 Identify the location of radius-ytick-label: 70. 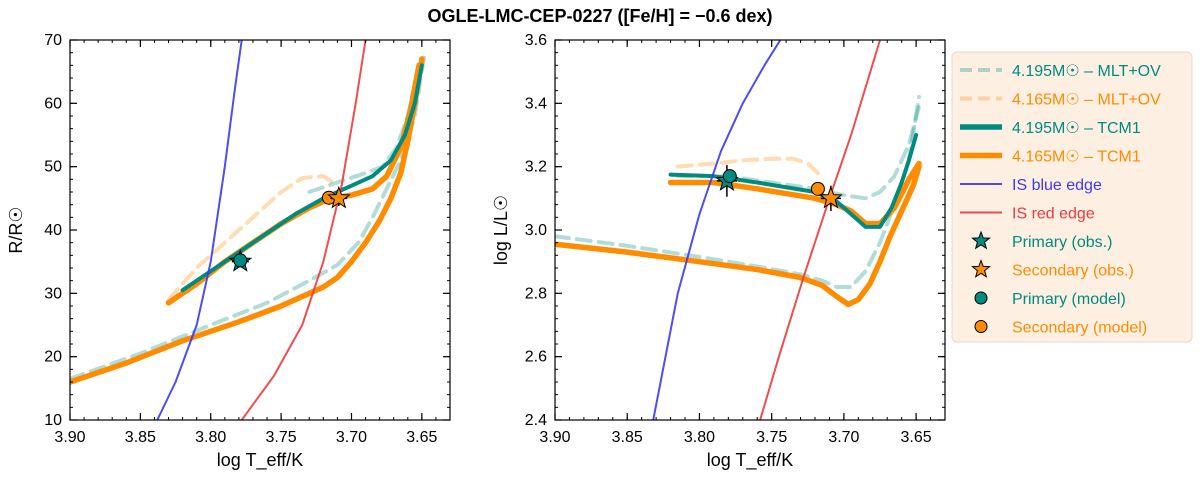
(53, 40).